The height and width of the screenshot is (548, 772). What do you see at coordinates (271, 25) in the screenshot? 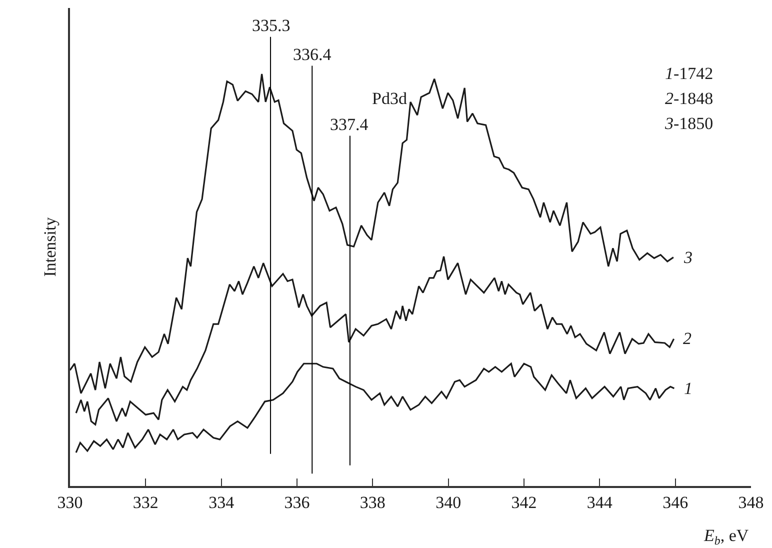
I see `ref-line-label: 335.3` at bounding box center [271, 25].